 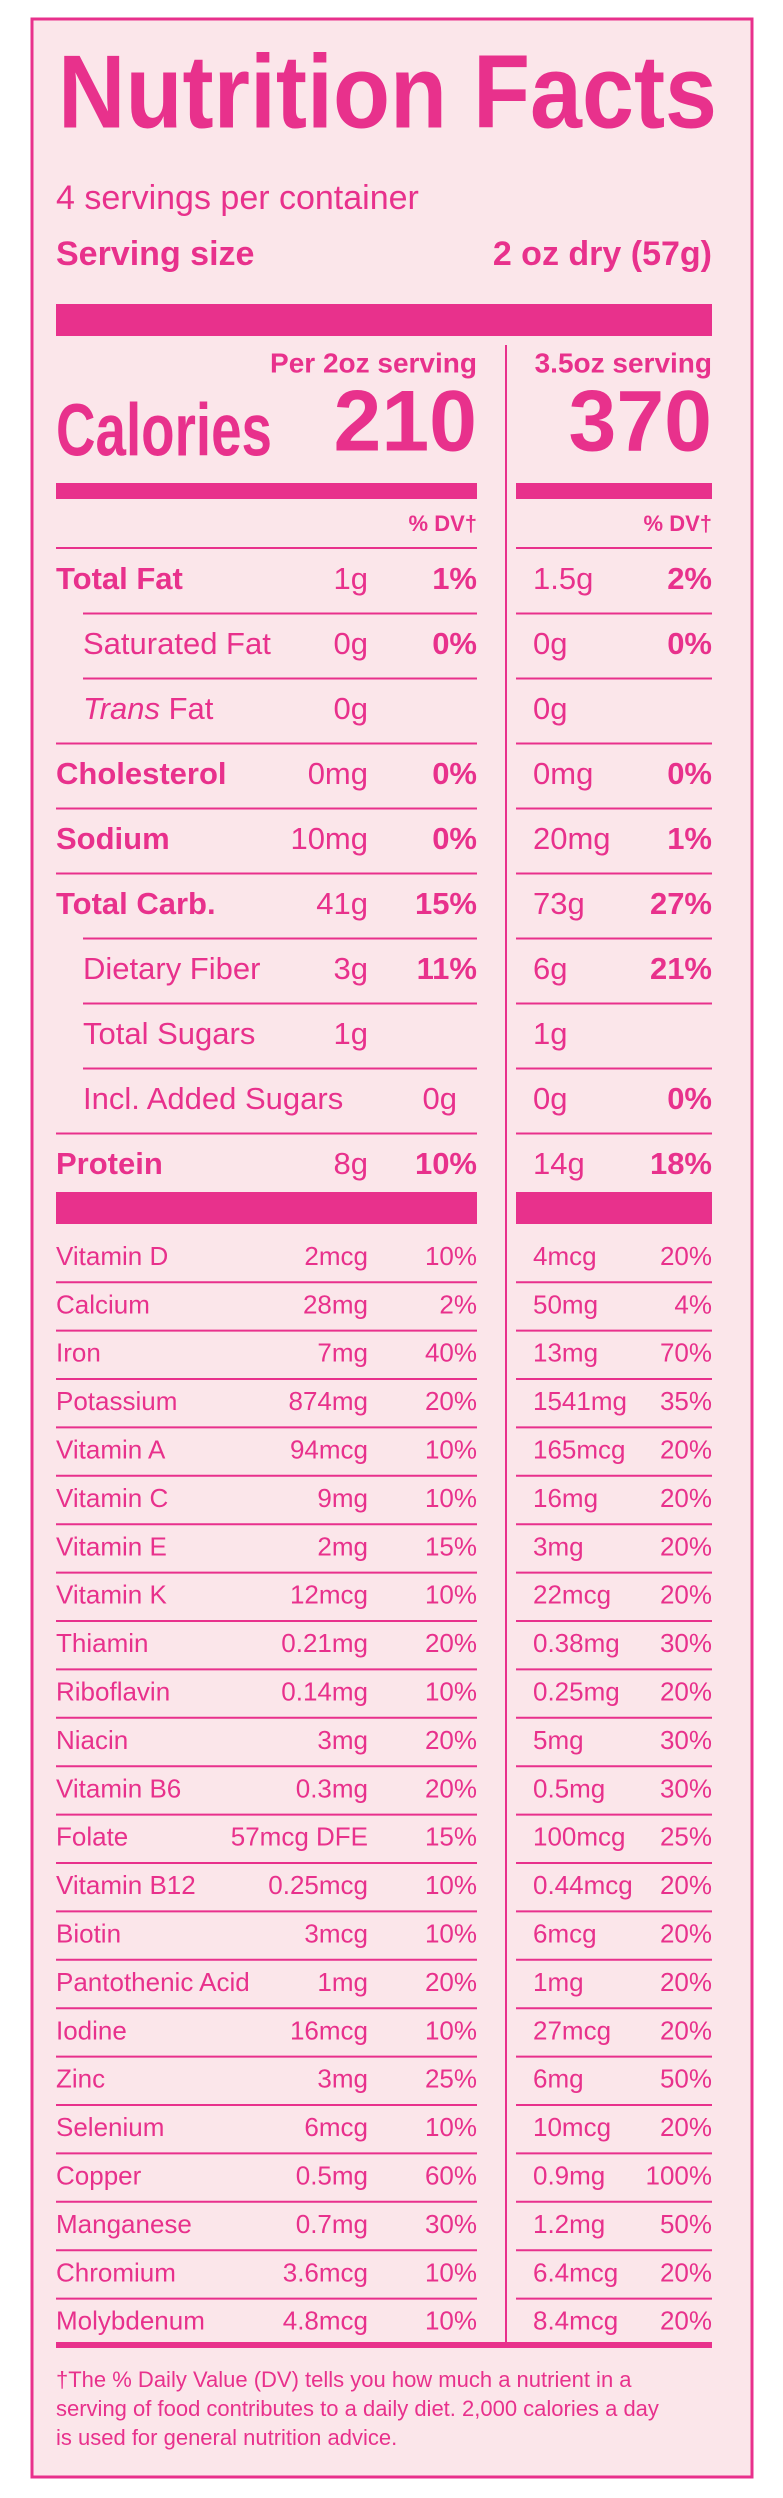 What do you see at coordinates (102, 1643) in the screenshot?
I see `vitamin-name: Thiamin` at bounding box center [102, 1643].